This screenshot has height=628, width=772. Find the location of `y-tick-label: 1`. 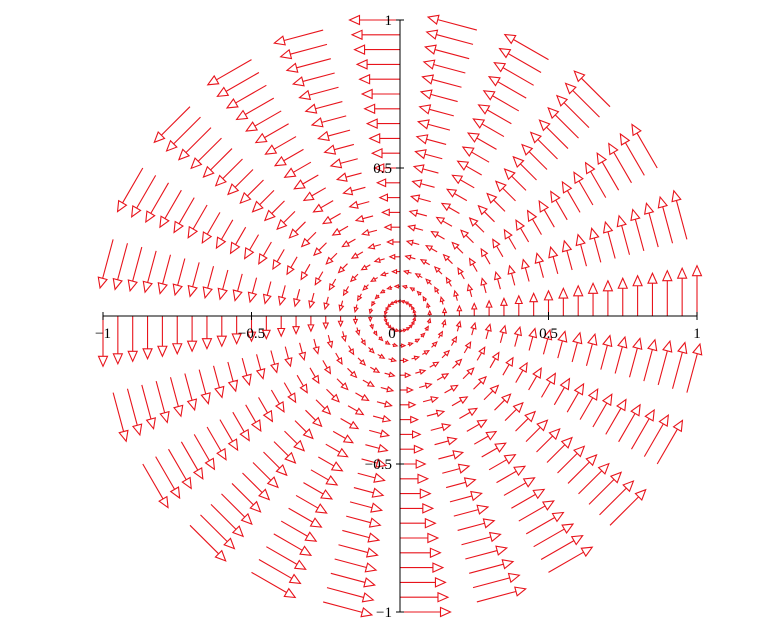

y-tick-label: 1 is located at coordinates (389, 21).